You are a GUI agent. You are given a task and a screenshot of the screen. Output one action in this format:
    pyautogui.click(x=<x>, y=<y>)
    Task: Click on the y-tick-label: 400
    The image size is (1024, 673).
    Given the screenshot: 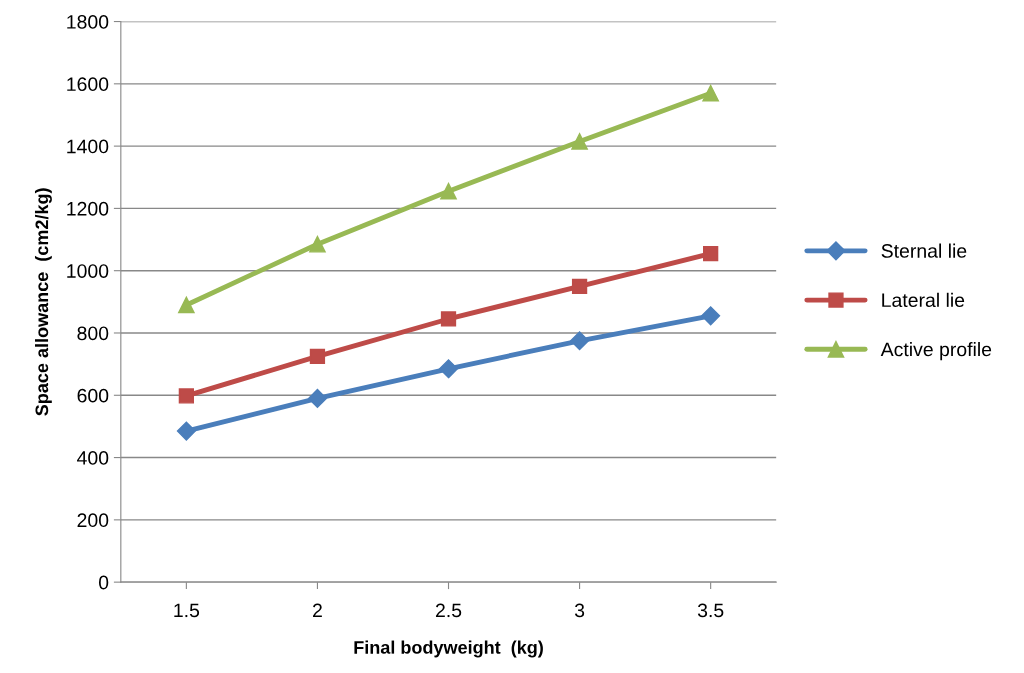 What is the action you would take?
    pyautogui.click(x=93, y=458)
    